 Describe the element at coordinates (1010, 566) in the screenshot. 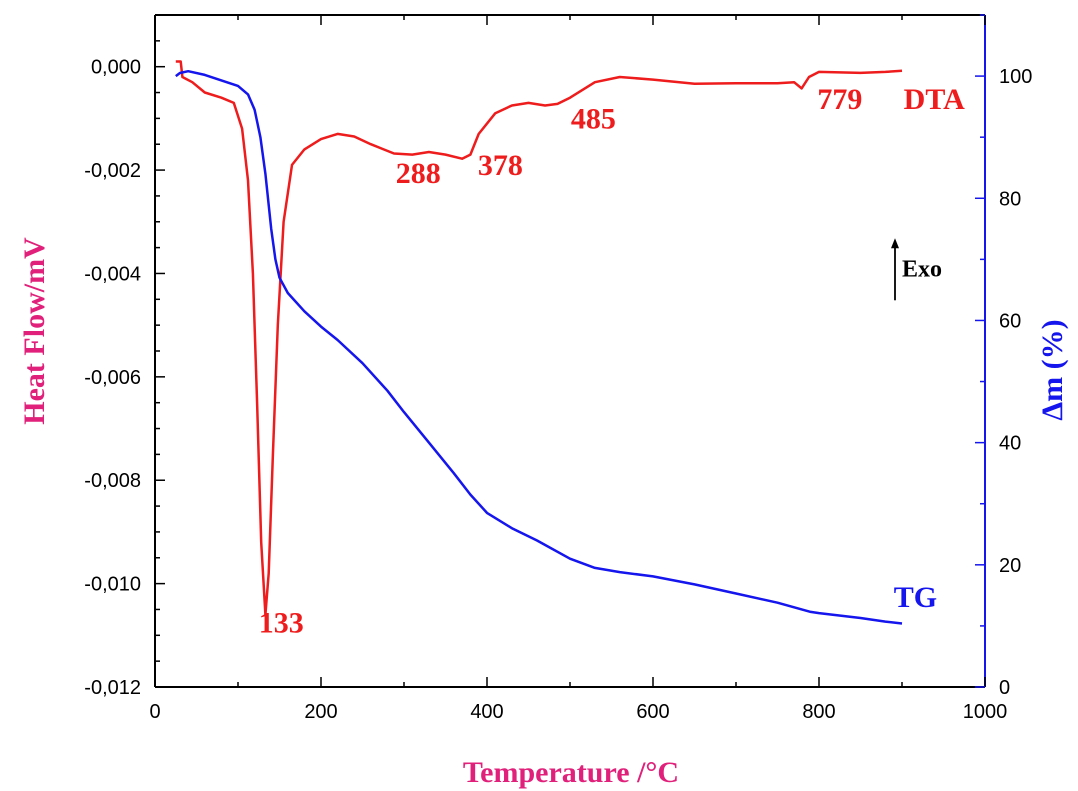

I see `y-right-tick-label: 20` at that location.